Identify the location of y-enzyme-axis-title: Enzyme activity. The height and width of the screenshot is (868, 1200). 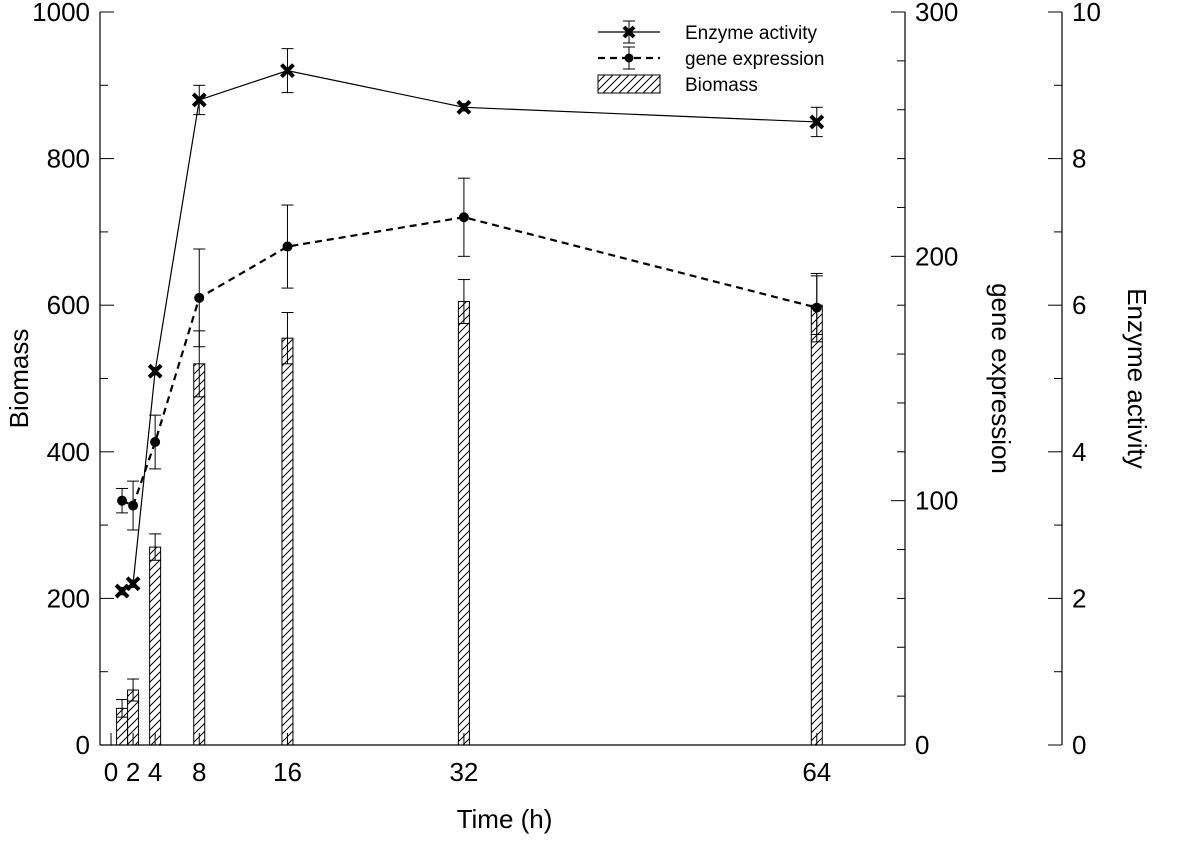
(1137, 378).